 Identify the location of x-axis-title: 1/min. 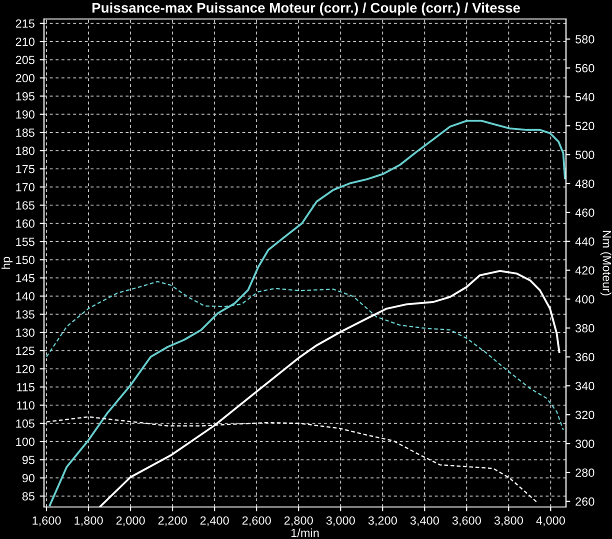
(305, 533).